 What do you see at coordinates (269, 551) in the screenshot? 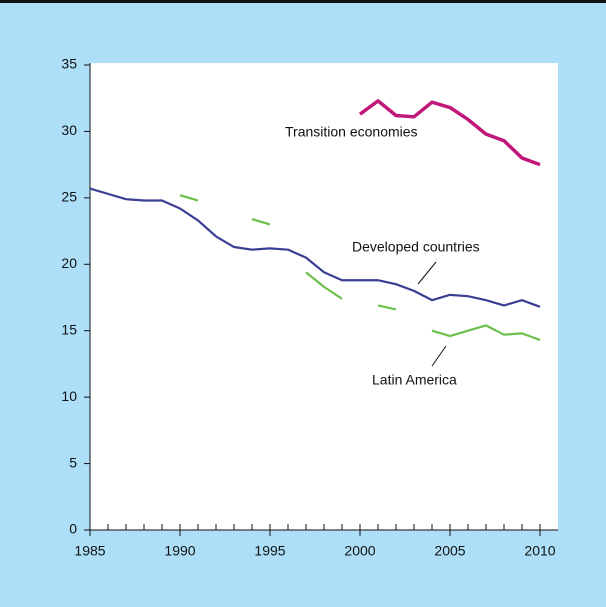
I see `x-tick-label: 1995` at bounding box center [269, 551].